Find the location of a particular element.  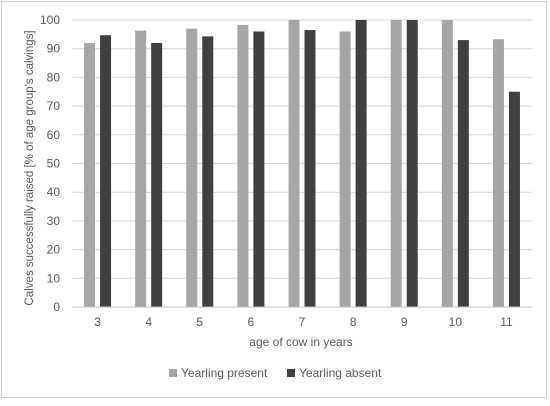

legend-label: Yearling absent is located at coordinates (340, 373).